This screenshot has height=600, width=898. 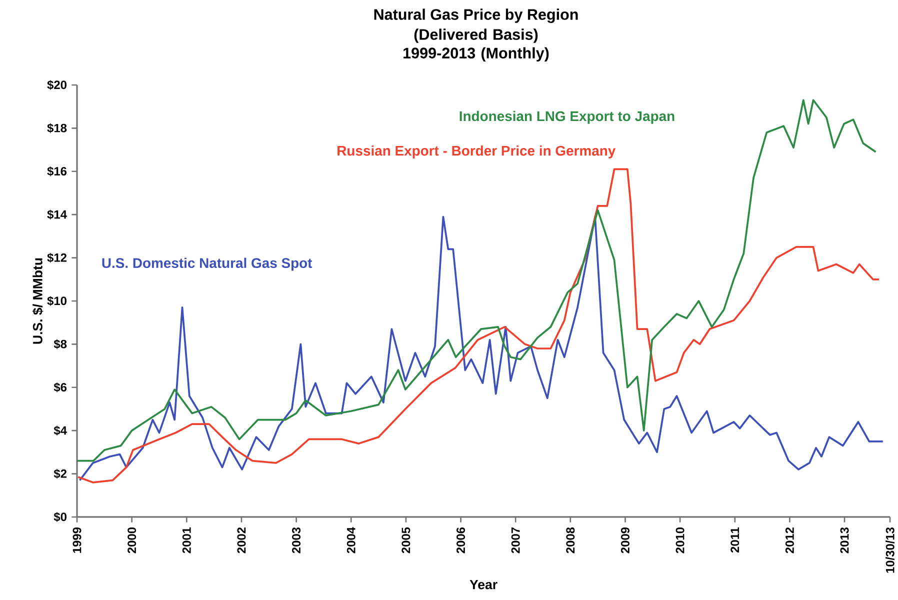 I want to click on x-tick-label: 2000, so click(x=132, y=541).